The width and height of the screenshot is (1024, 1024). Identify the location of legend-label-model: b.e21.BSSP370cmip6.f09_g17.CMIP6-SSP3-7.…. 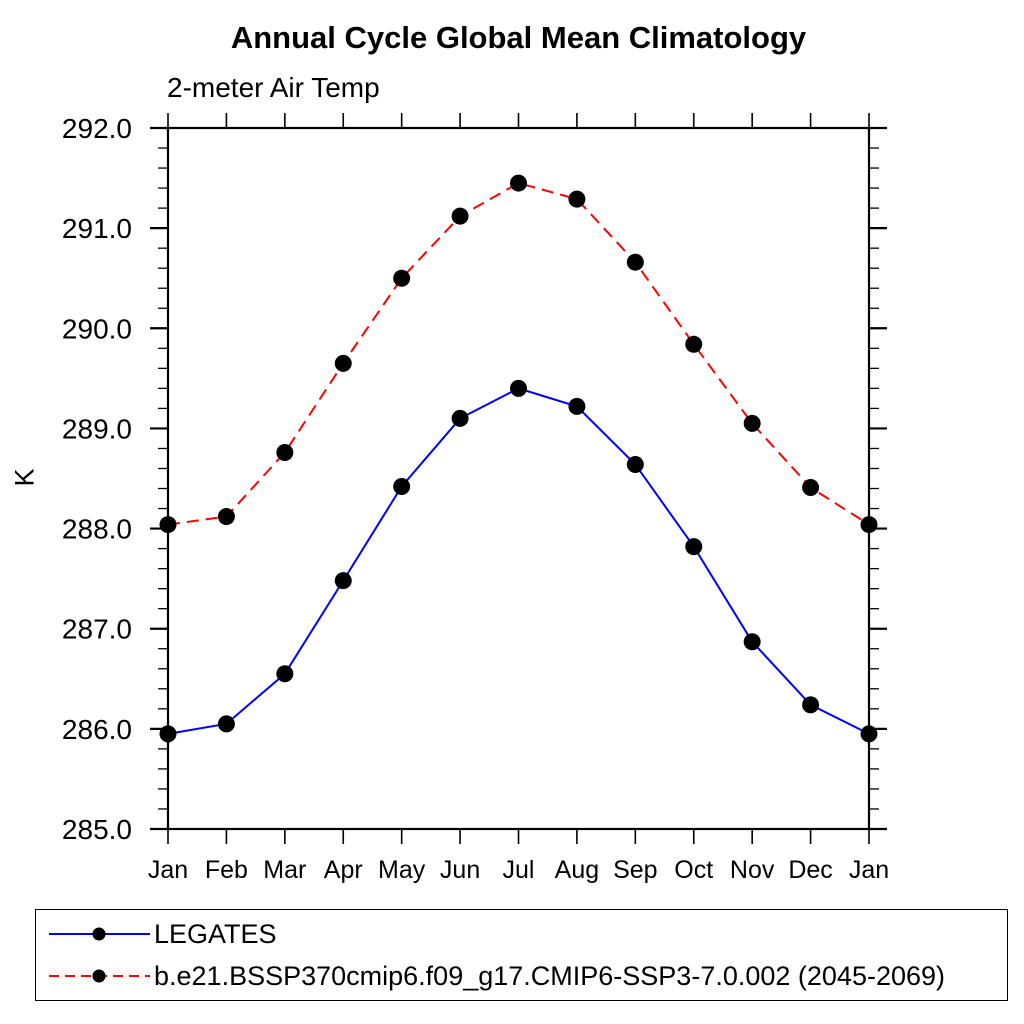
(550, 975).